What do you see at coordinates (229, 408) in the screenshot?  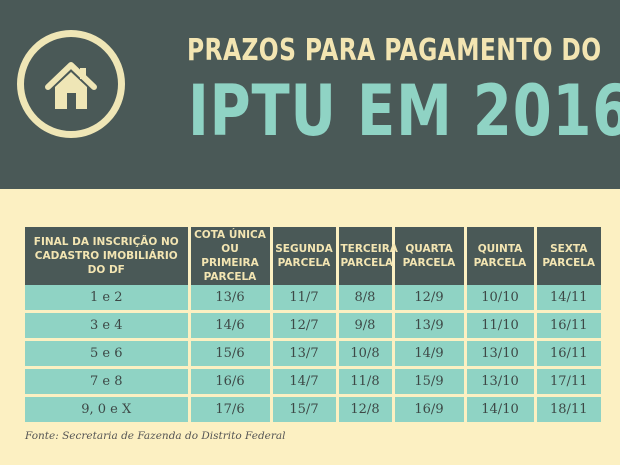 I see `table-cell: 17/6` at bounding box center [229, 408].